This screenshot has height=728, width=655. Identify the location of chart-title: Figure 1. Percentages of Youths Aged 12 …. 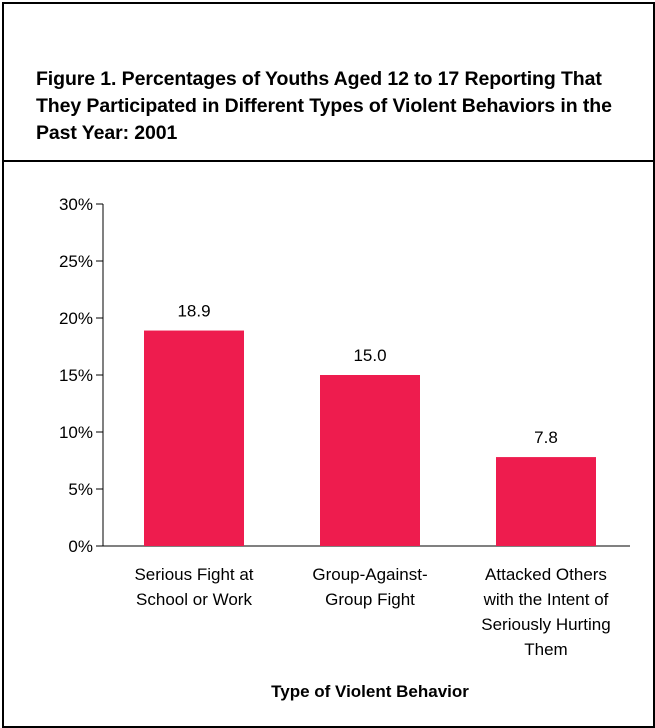
(324, 106).